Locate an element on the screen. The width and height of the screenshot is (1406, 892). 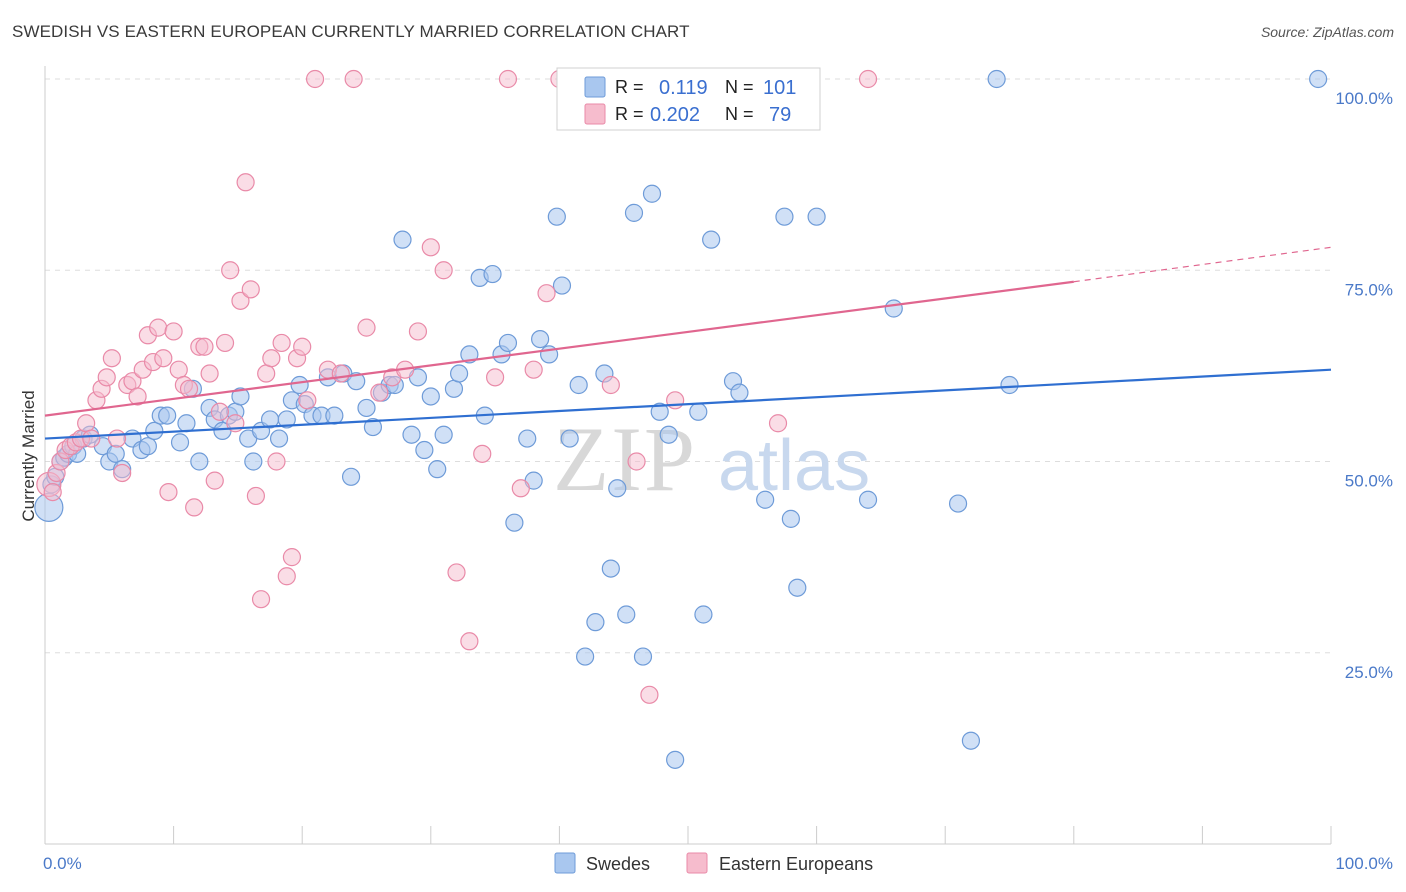
y-tick-labels: 25.0% 50.0% 75.0% 100.0% is located at coordinates (1364, 385).